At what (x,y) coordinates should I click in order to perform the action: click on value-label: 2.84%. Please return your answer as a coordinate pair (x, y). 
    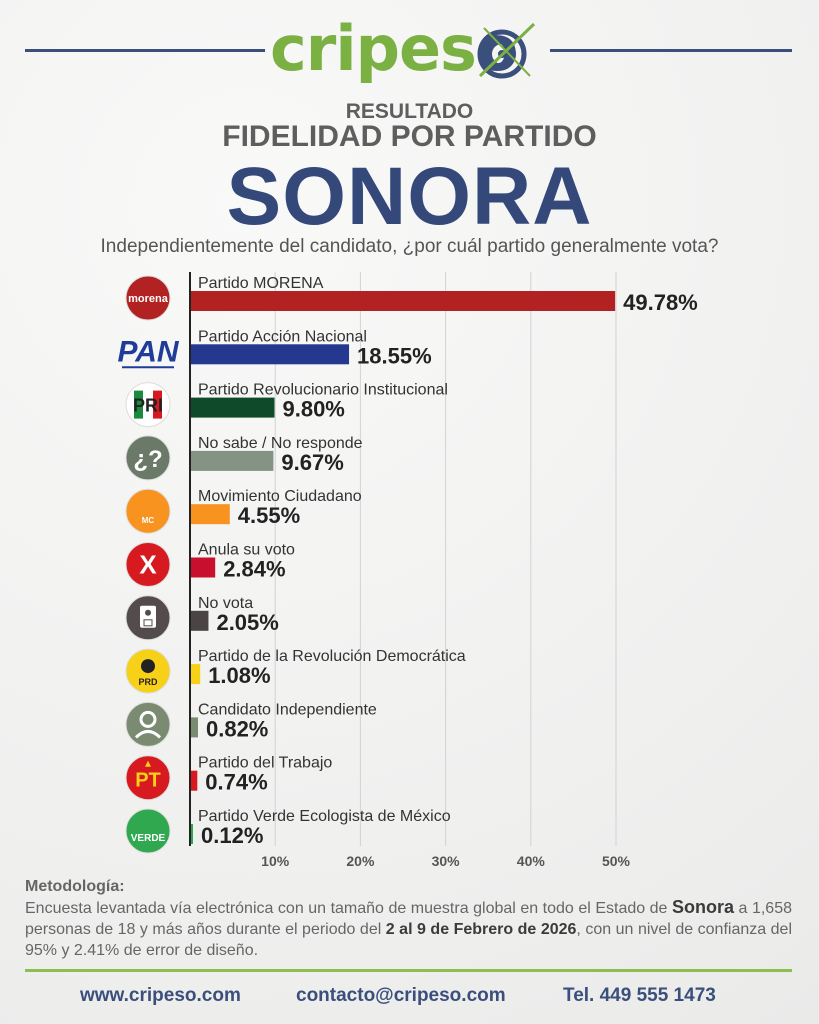
    Looking at the image, I should click on (254, 569).